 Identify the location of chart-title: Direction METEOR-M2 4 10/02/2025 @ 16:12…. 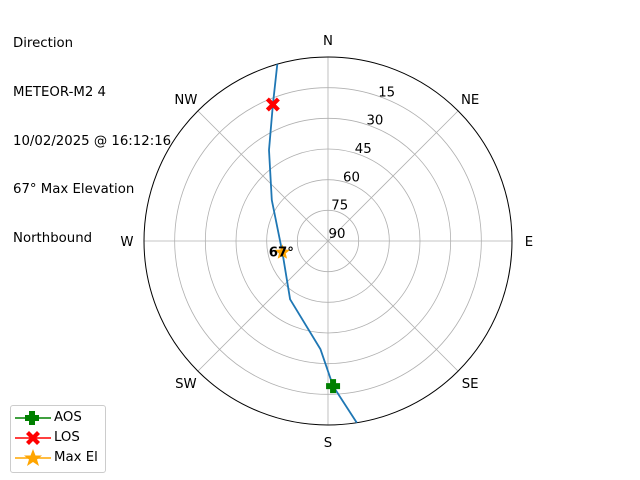
(92, 133).